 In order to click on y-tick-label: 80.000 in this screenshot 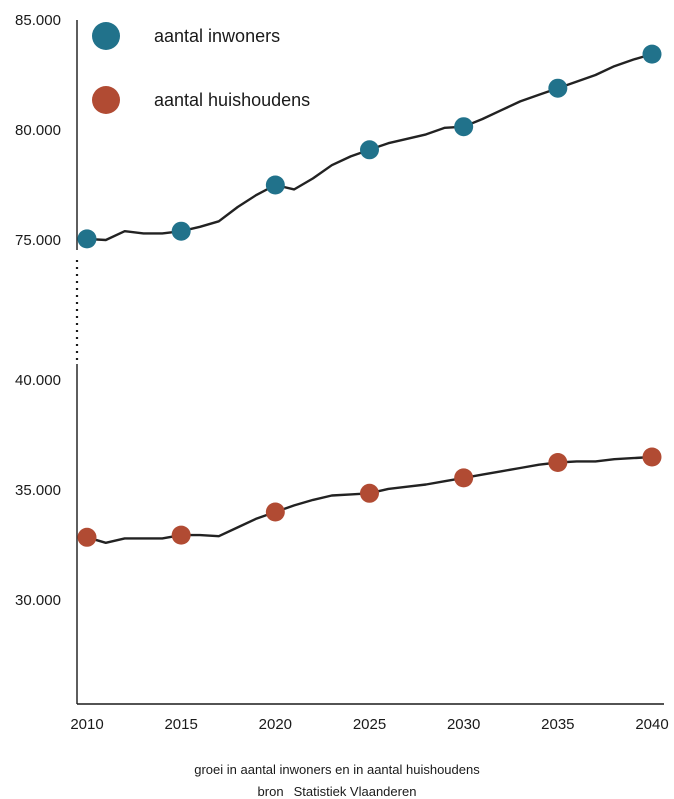, I will do `click(38, 130)`.